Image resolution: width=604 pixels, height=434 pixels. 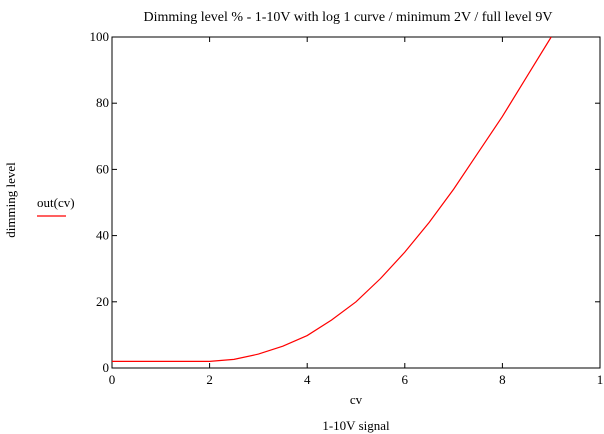 I want to click on y-tick-label: 0, so click(x=106, y=367).